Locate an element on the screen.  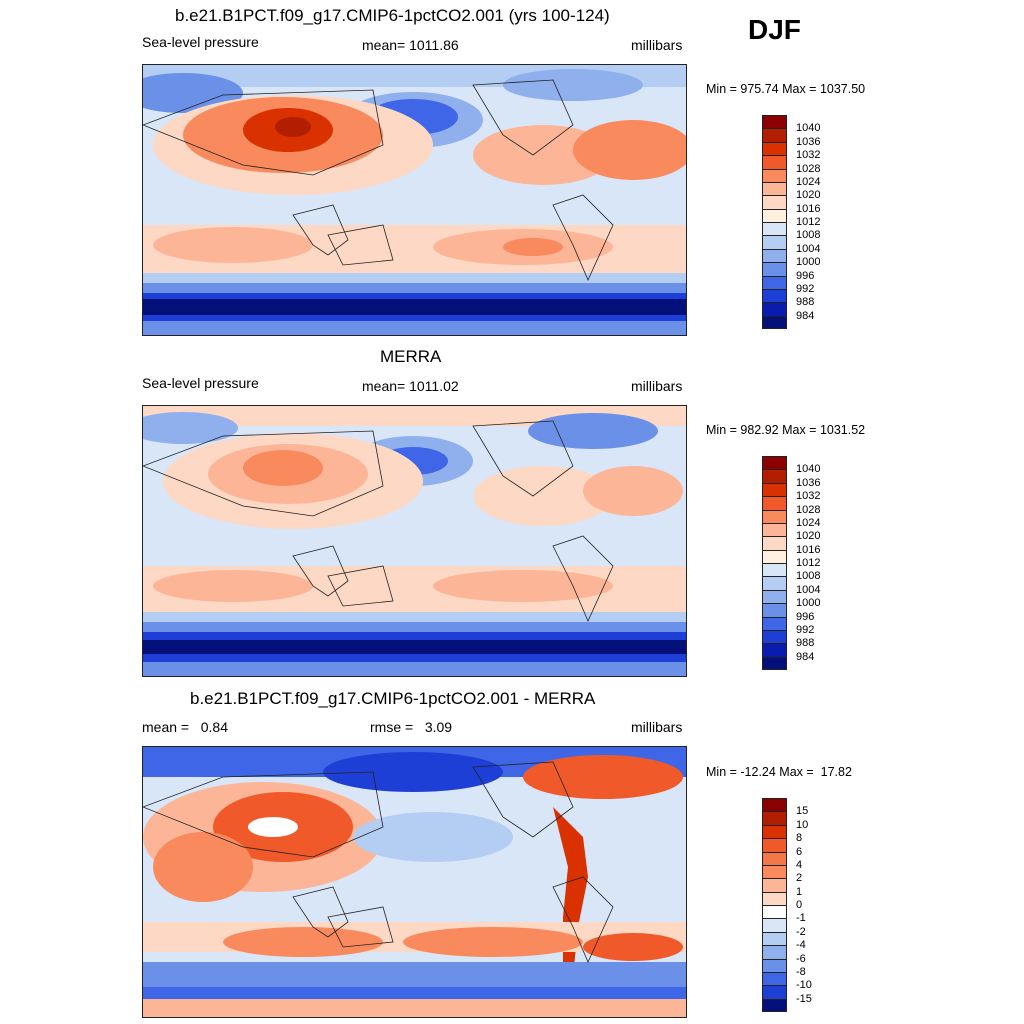
colorbar-tick-label: 1 is located at coordinates (799, 891).